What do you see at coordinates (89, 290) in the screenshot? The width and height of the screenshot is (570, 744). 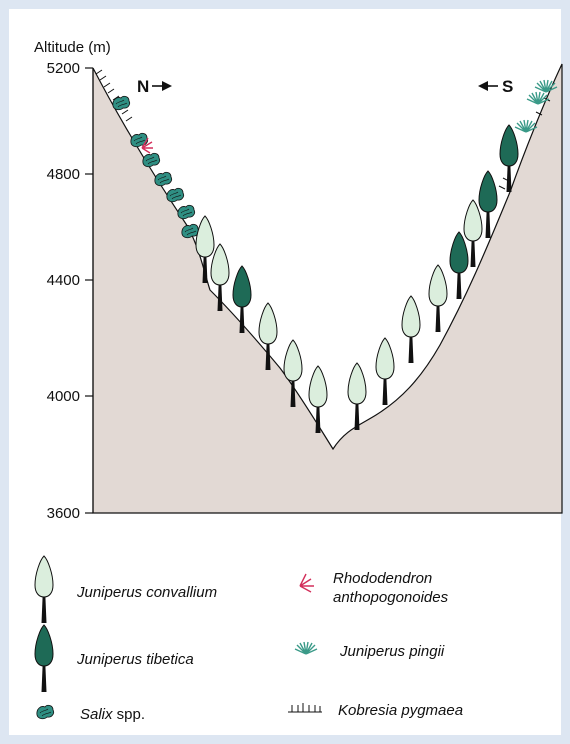 I see `y-axis-ticks` at bounding box center [89, 290].